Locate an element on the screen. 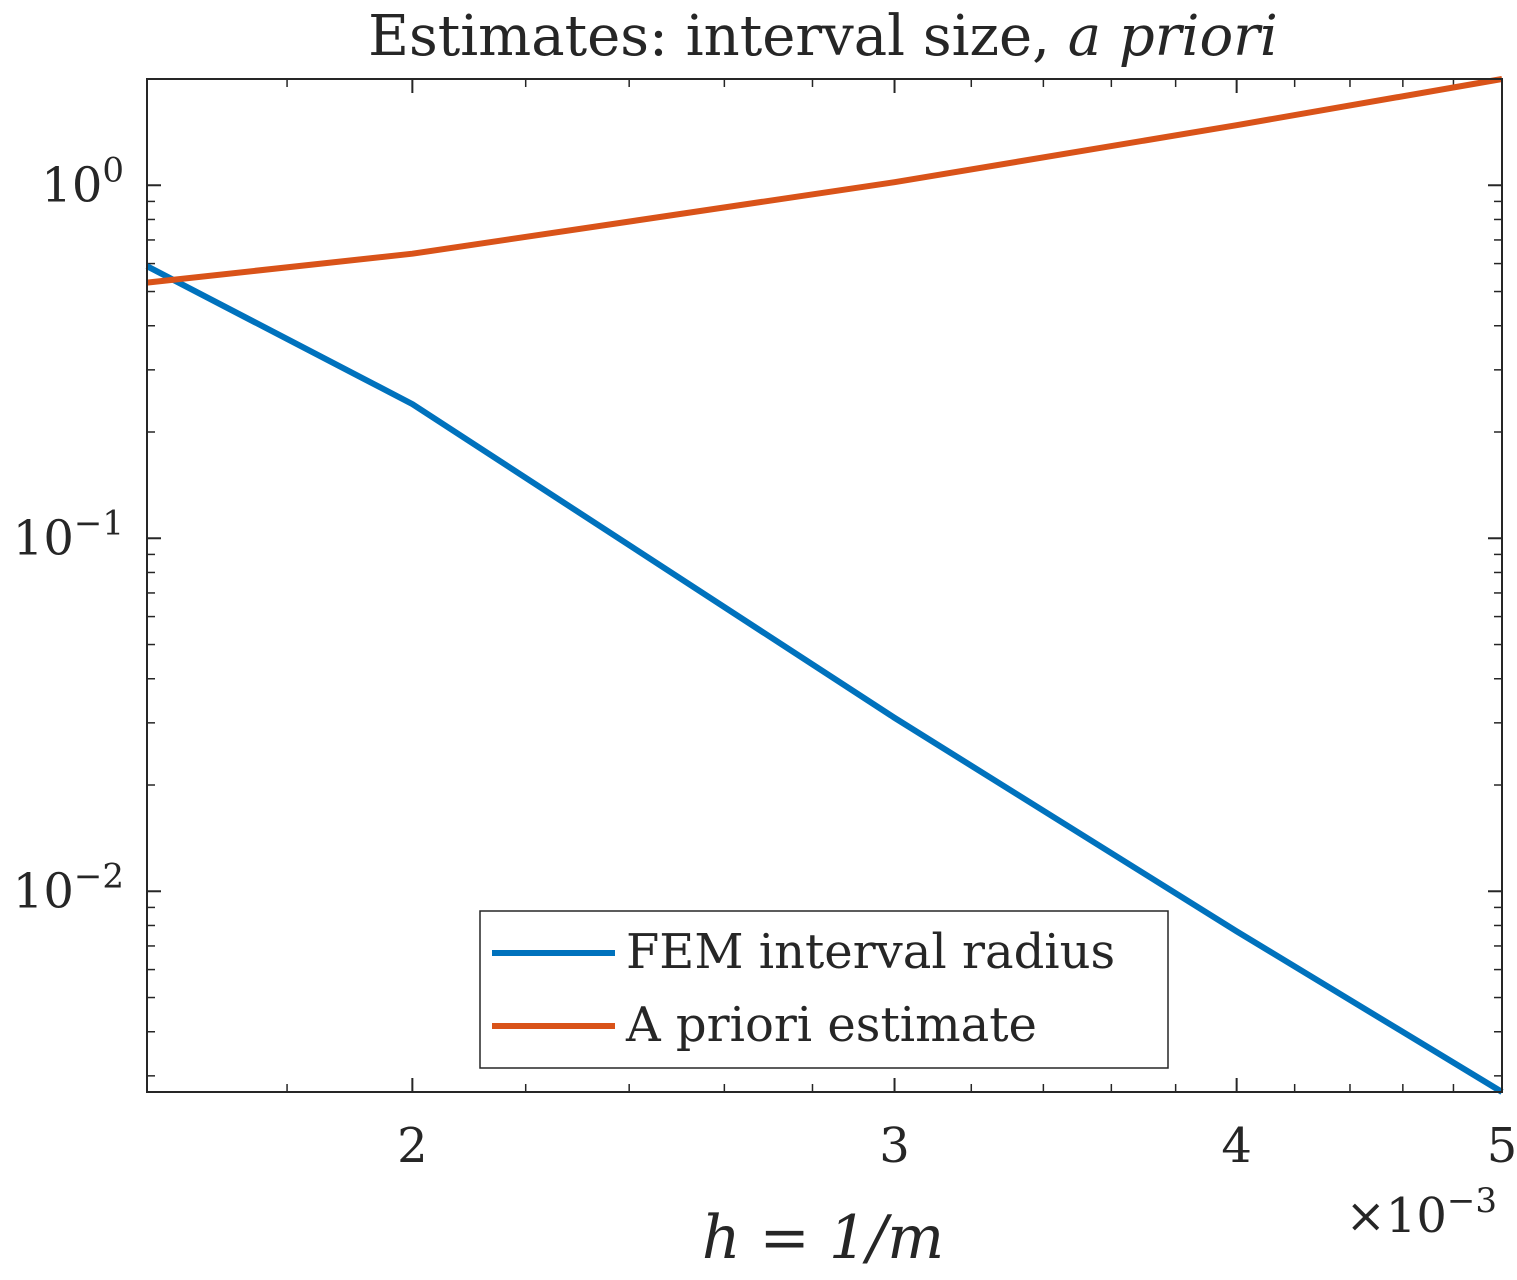 This screenshot has height=1280, width=1517. chart-title: Estimates: interval size, a priori is located at coordinates (823, 36).